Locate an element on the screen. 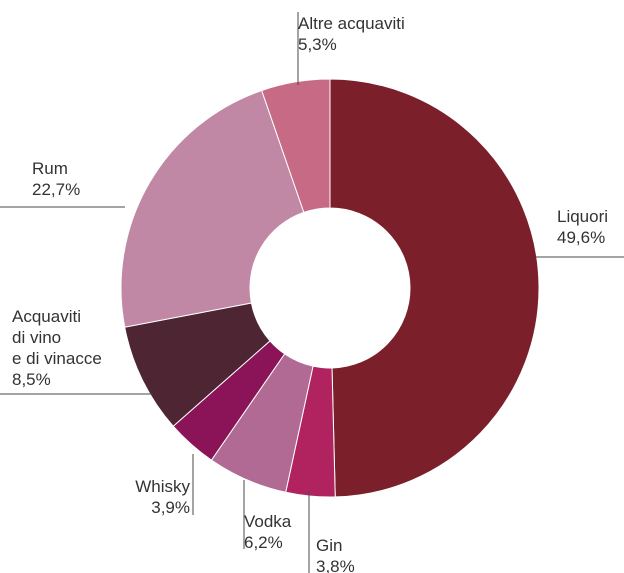  slice-label: Altre acquaviti 5,3% is located at coordinates (351, 34).